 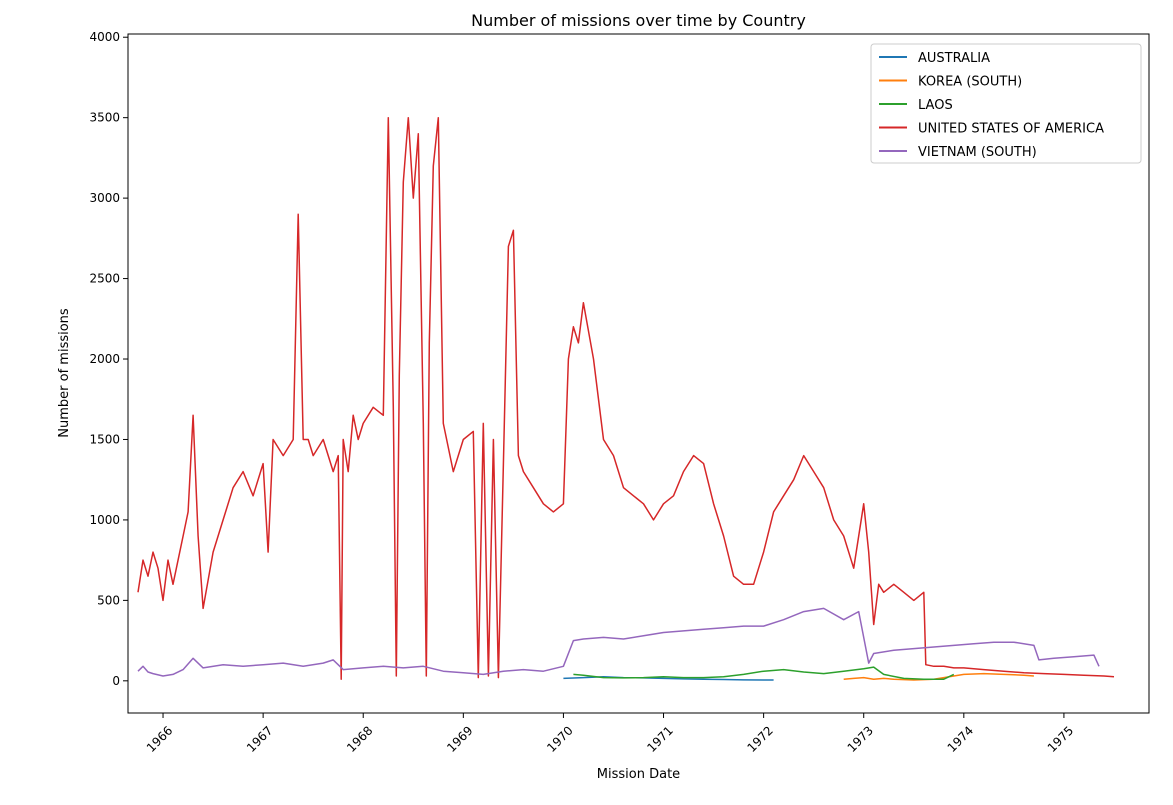 What do you see at coordinates (104, 37) in the screenshot?
I see `y-tick-label: 4000` at bounding box center [104, 37].